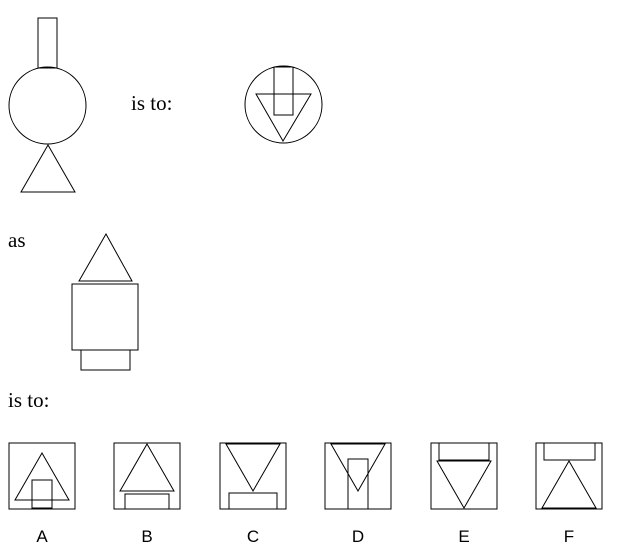 Image resolution: width=618 pixels, height=552 pixels. I want to click on target-triangle, so click(105, 257).